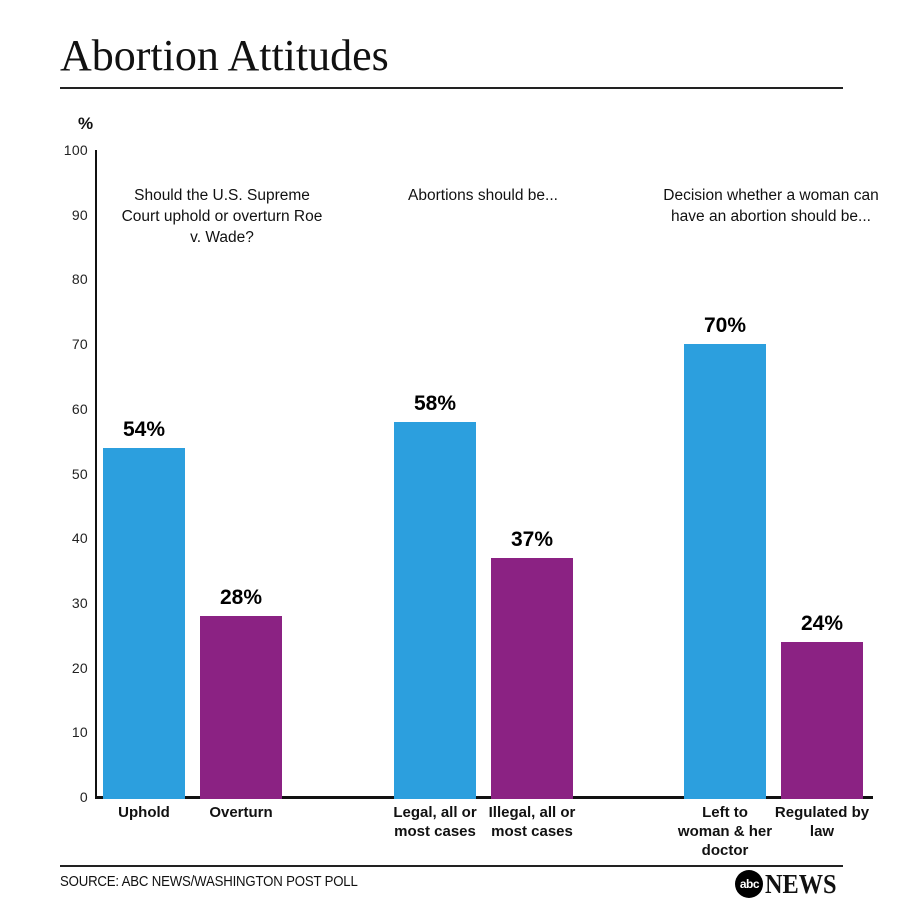  I want to click on abc-news-logo: abc NEWS, so click(790, 884).